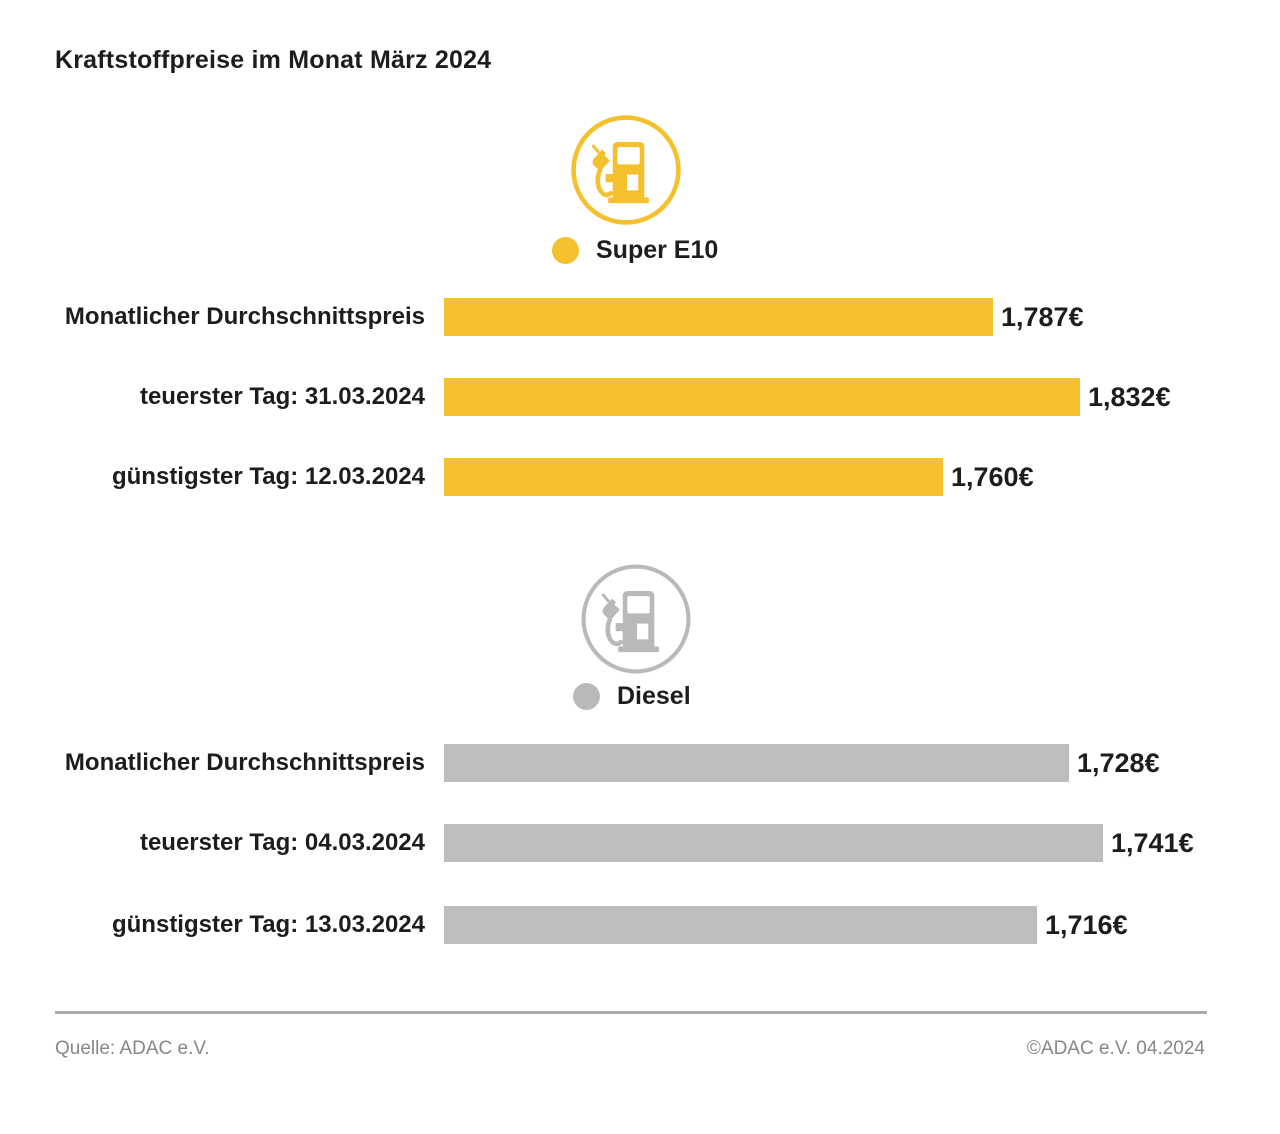 This screenshot has height=1134, width=1280. Describe the element at coordinates (992, 476) in the screenshot. I see `bar-value: 1,760€` at that location.